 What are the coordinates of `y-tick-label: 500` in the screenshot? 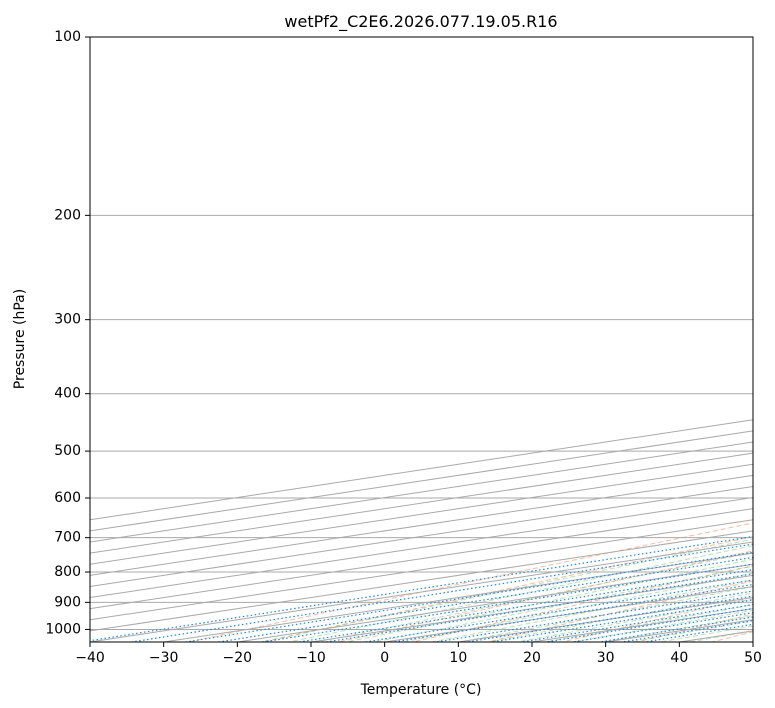 It's located at (67, 451).